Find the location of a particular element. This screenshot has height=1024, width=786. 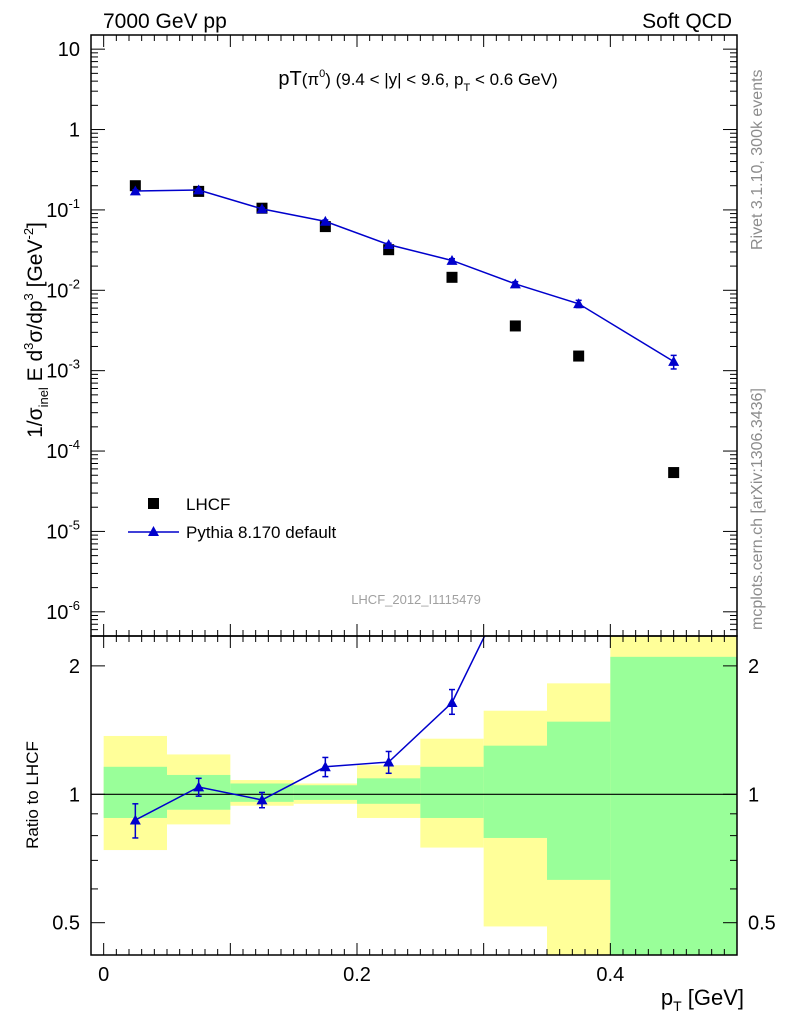

main-ytick-label-3: 10⁻² is located at coordinates (63, 289).